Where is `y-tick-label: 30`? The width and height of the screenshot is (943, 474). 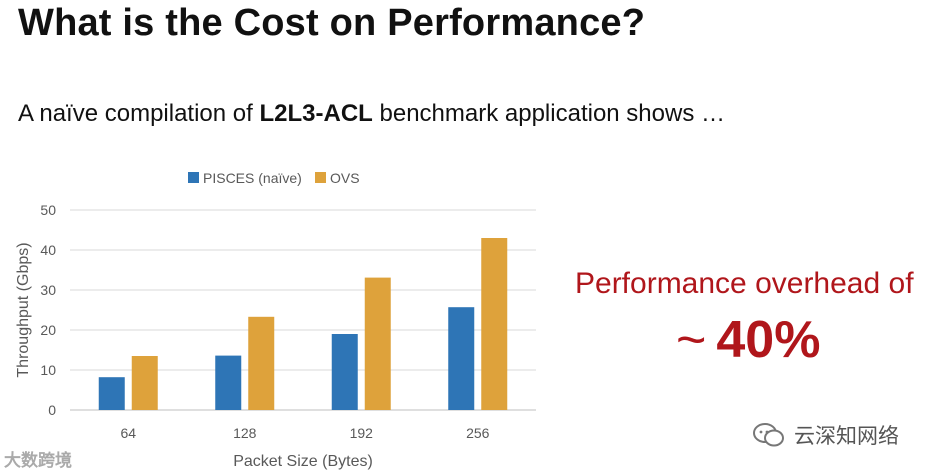 y-tick-label: 30 is located at coordinates (48, 290).